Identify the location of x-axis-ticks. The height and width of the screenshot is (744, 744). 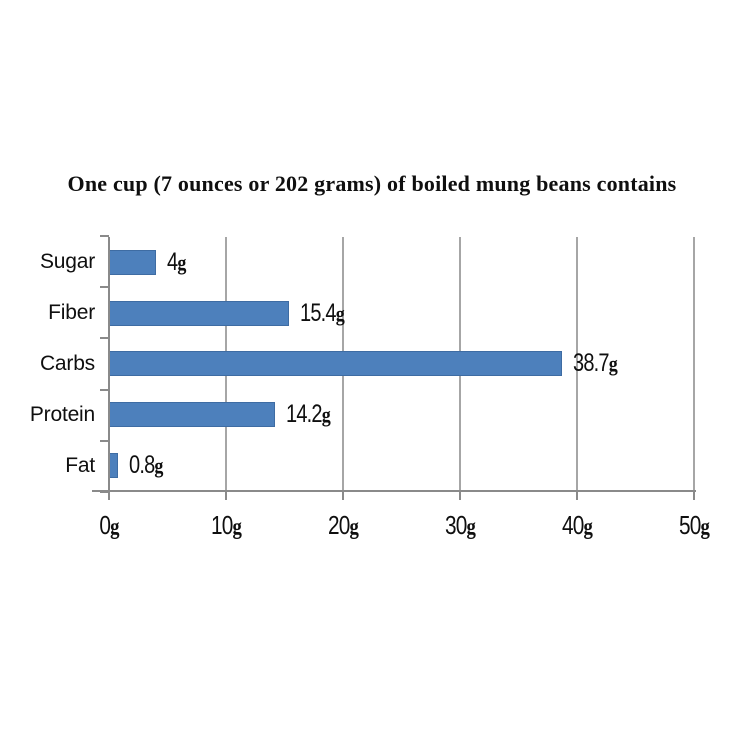
(401, 495).